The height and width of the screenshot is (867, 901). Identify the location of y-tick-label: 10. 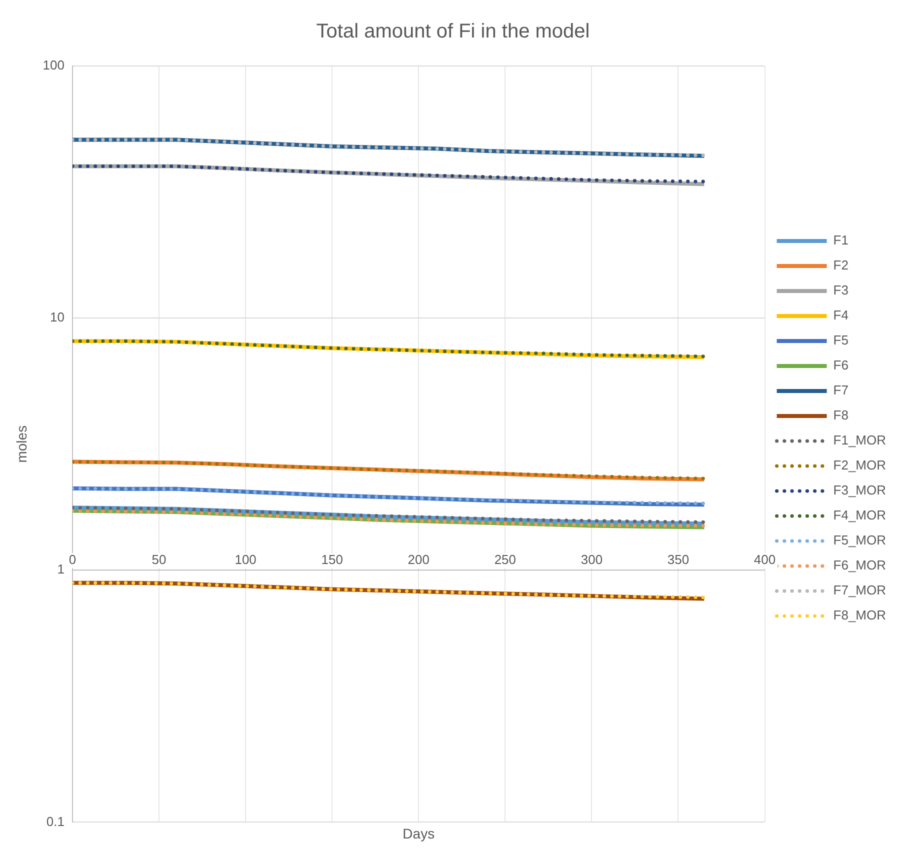
(57, 317).